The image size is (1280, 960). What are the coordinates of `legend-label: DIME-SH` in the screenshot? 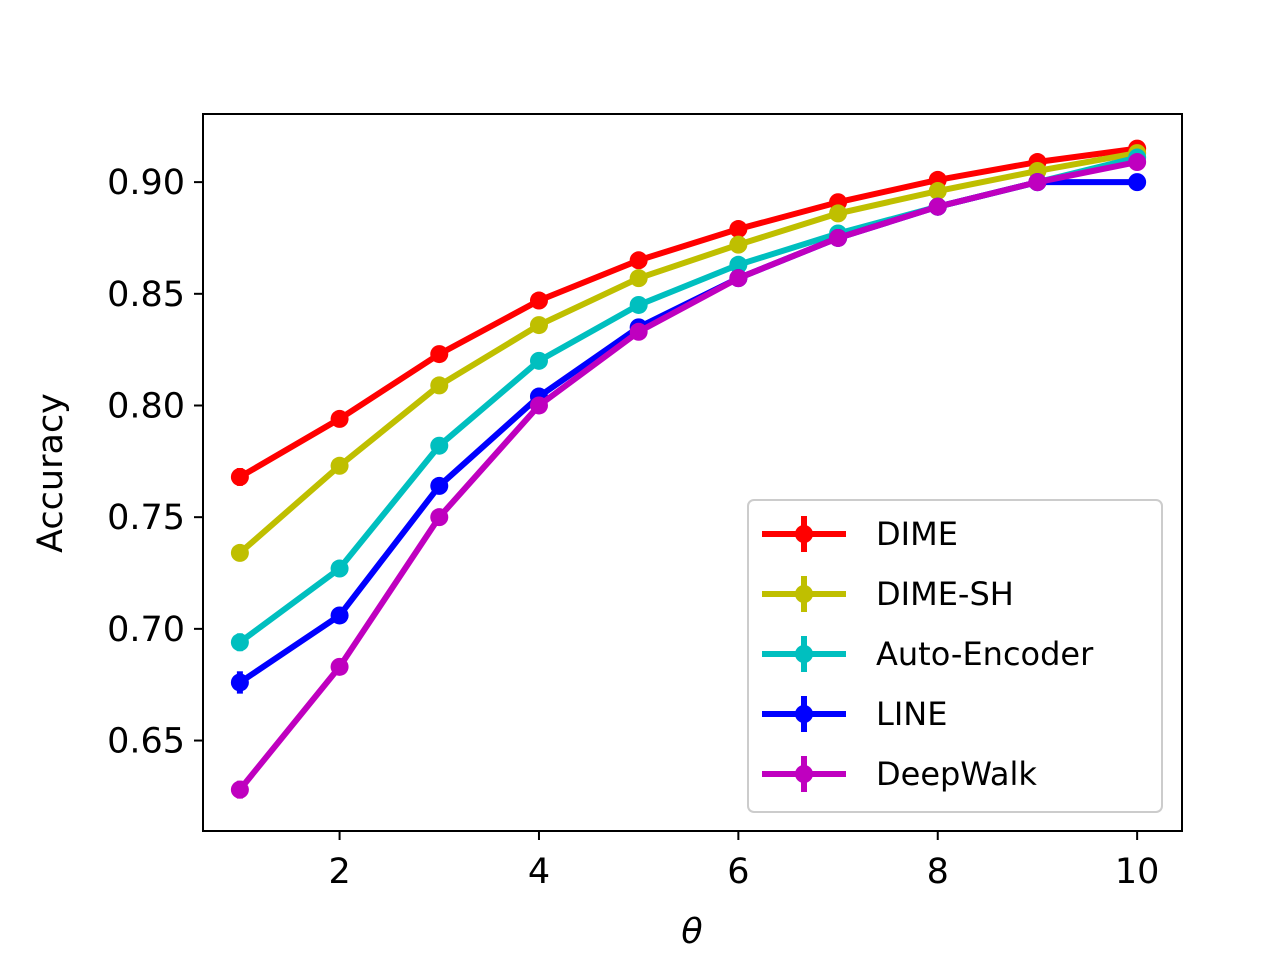 It's located at (945, 594).